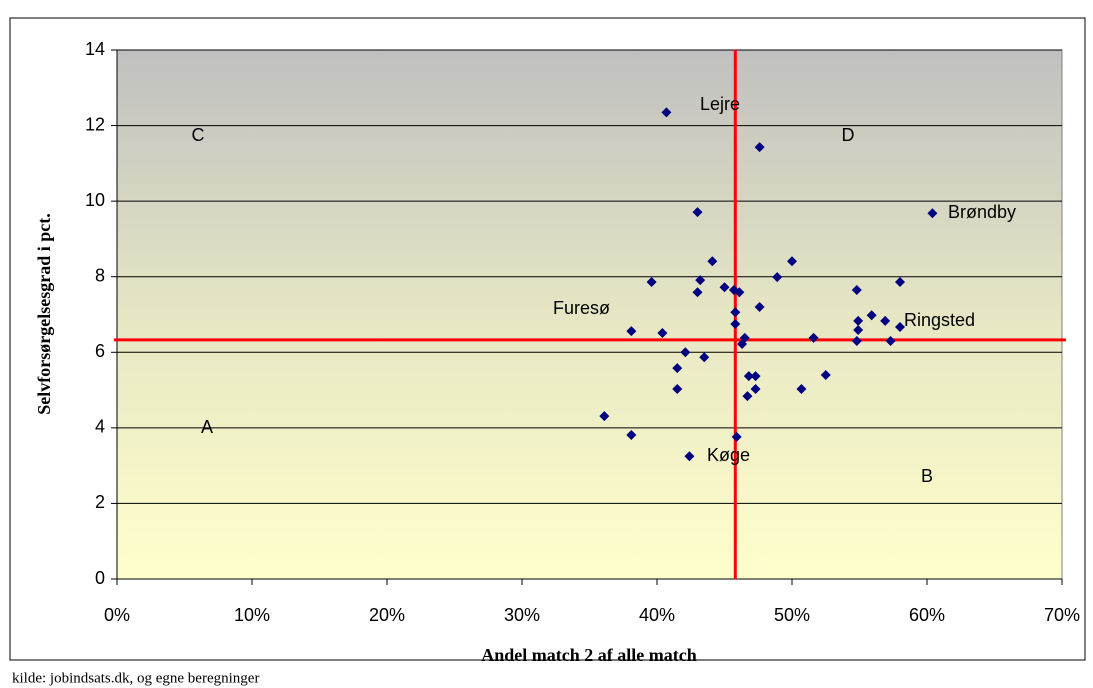 The width and height of the screenshot is (1093, 688). I want to click on y-tick-label: 0, so click(100, 578).